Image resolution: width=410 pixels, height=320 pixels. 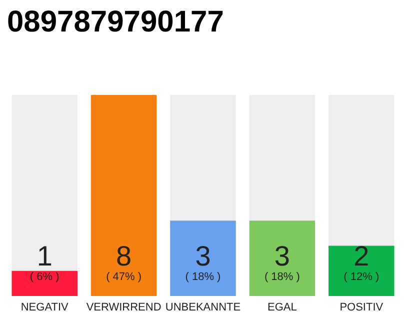 What do you see at coordinates (203, 308) in the screenshot?
I see `x-tick-label: UNBEKANNTE` at bounding box center [203, 308].